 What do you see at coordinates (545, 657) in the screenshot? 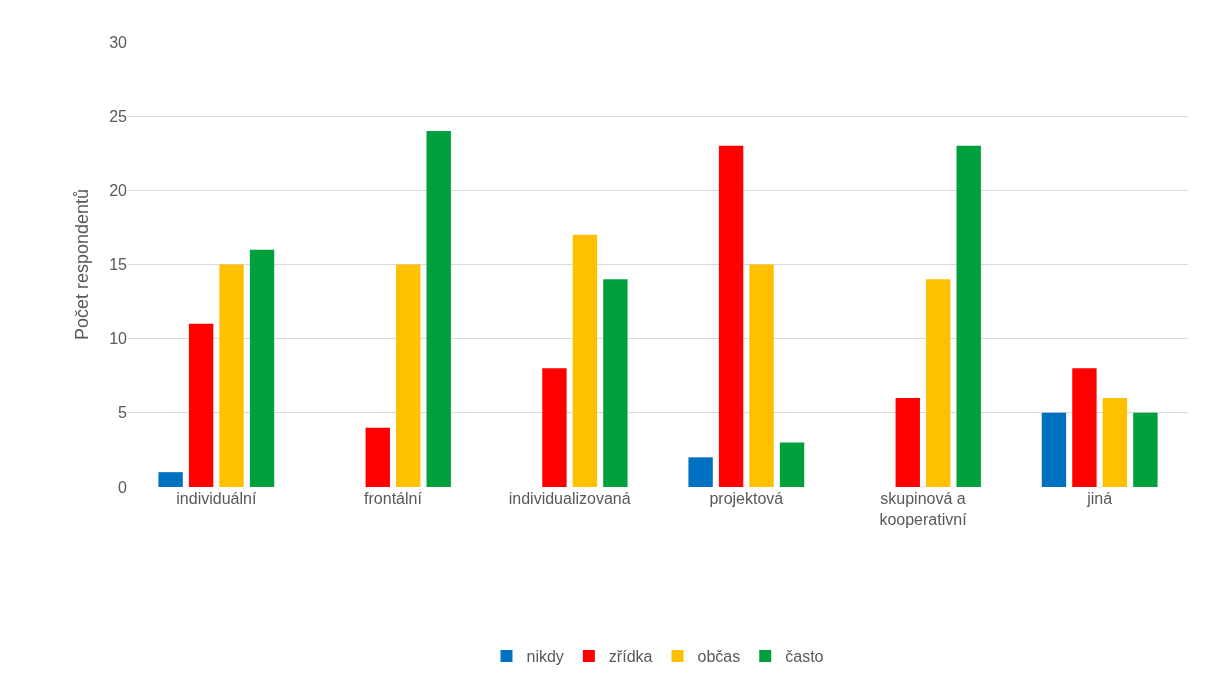
I see `legend-label: nikdy` at bounding box center [545, 657].